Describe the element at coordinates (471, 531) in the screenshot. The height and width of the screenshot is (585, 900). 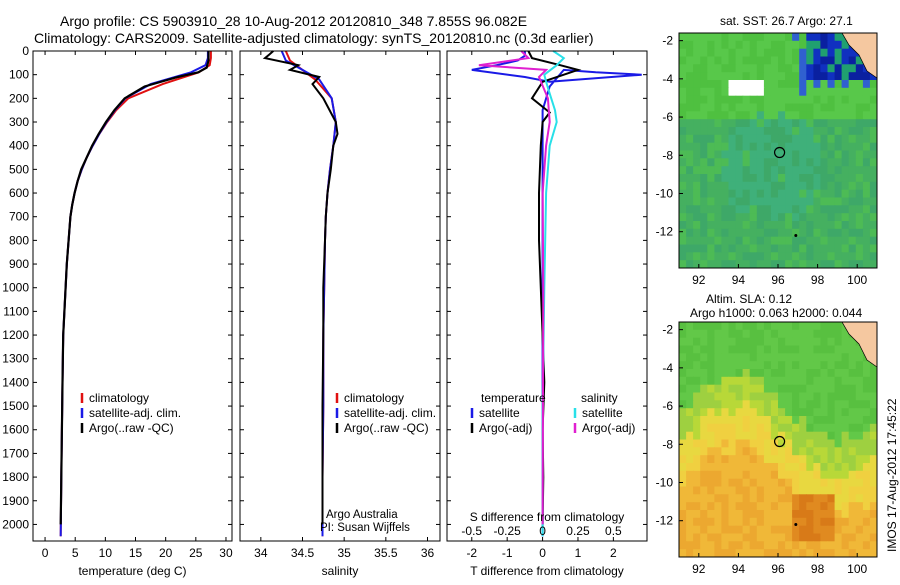
I see `x-top-tick-label: -0.5` at that location.